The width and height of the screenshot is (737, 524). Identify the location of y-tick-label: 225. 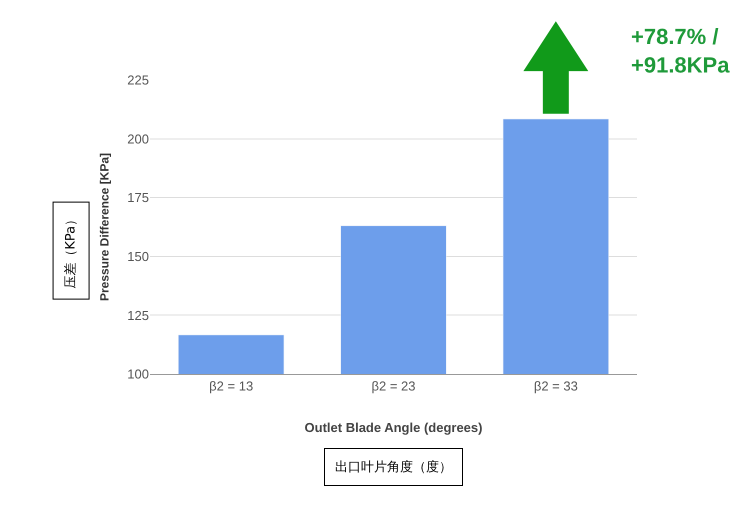
(138, 80).